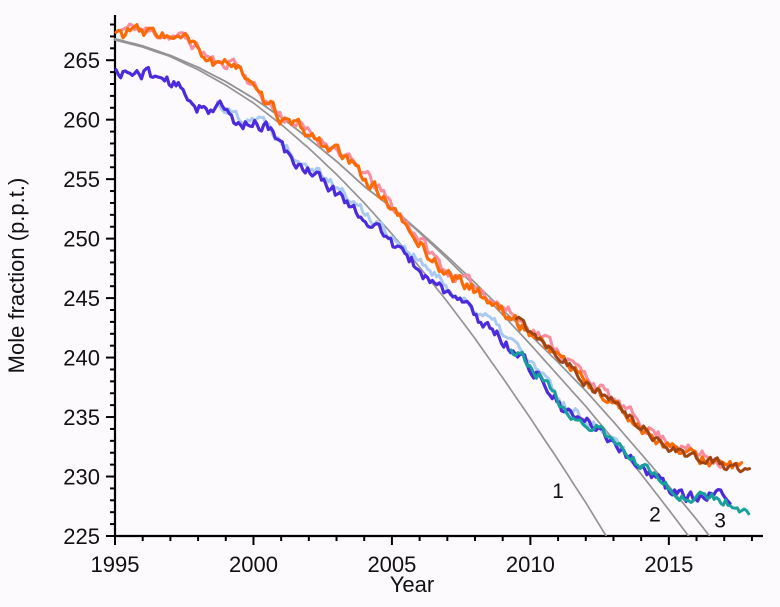  What do you see at coordinates (391, 564) in the screenshot?
I see `x-tick-label: 2005` at bounding box center [391, 564].